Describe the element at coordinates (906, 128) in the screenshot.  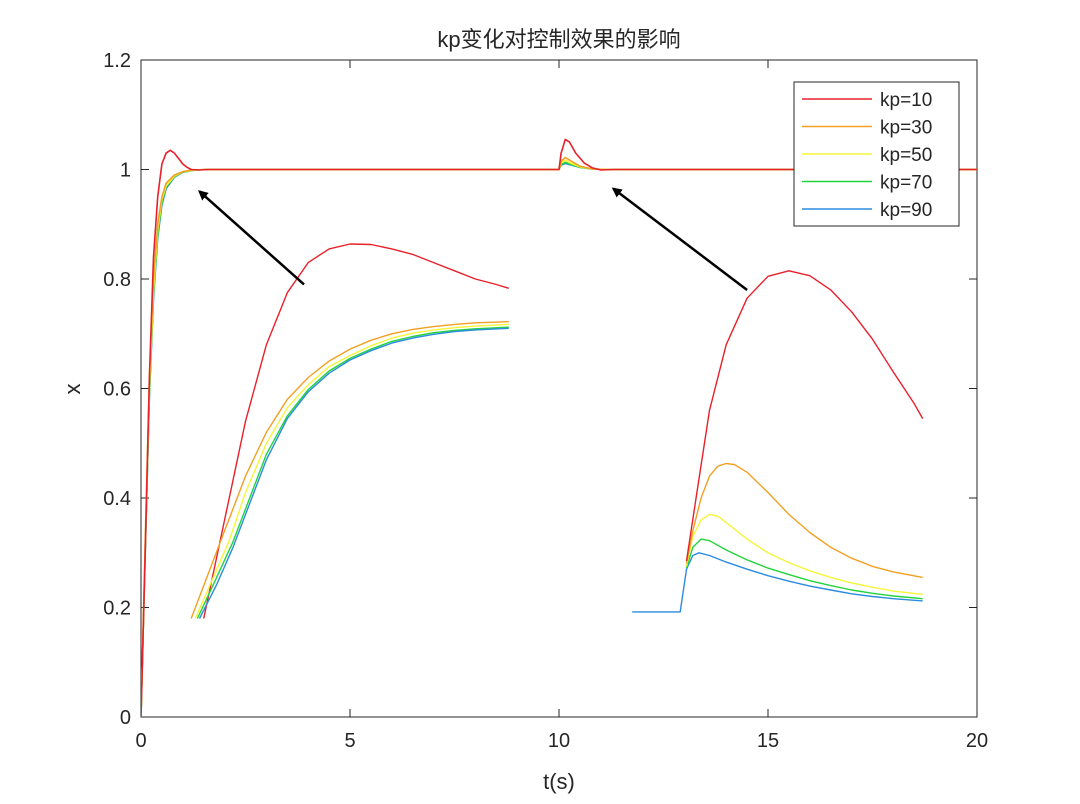
I see `legend-label: kp=30` at that location.